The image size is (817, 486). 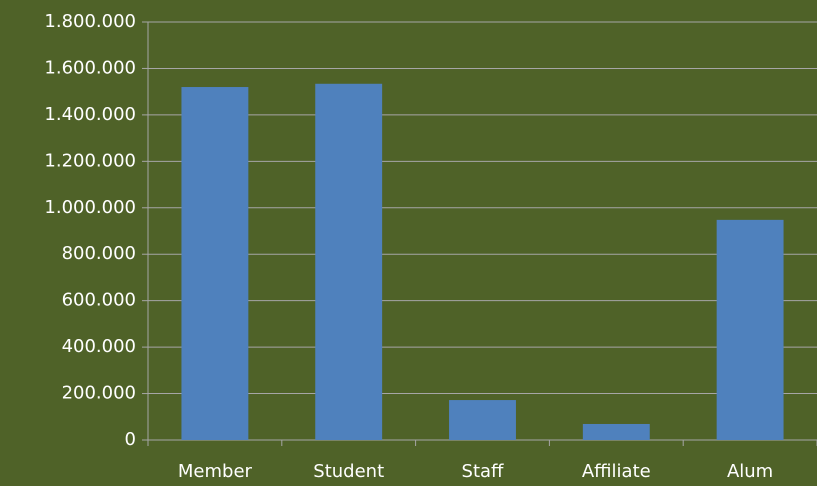 I want to click on y-tick-label: 1.800.000, so click(x=90, y=21).